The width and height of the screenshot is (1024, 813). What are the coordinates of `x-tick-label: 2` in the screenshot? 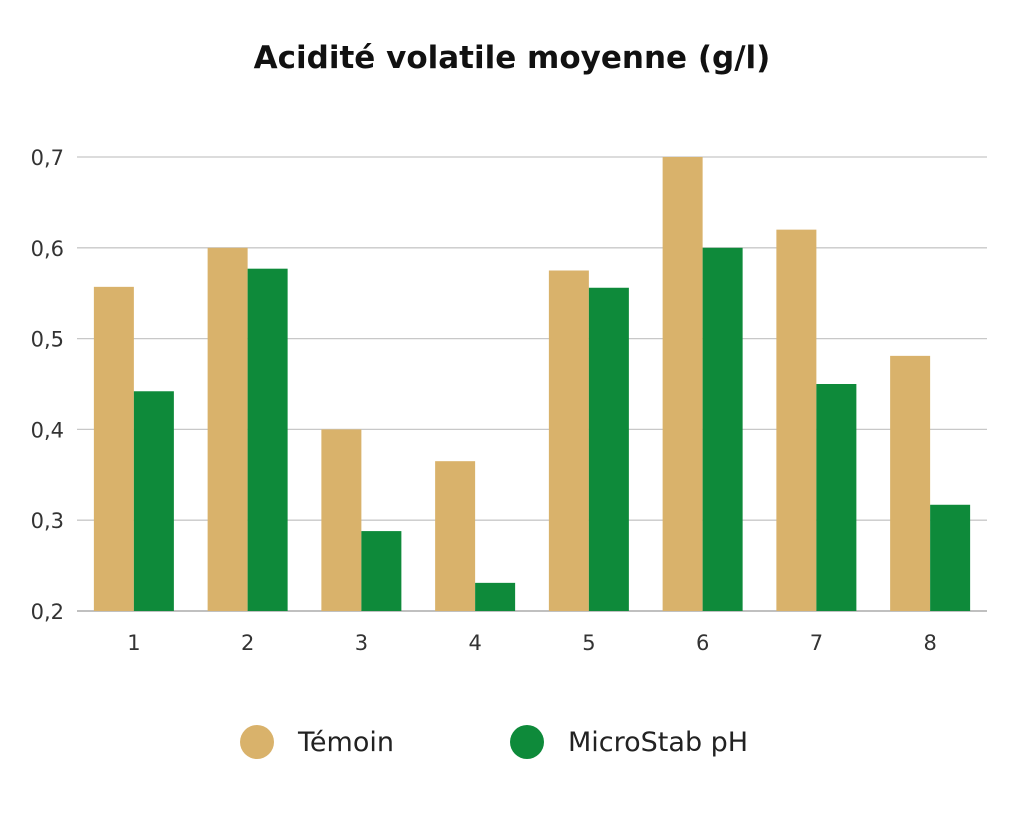 It's located at (247, 643).